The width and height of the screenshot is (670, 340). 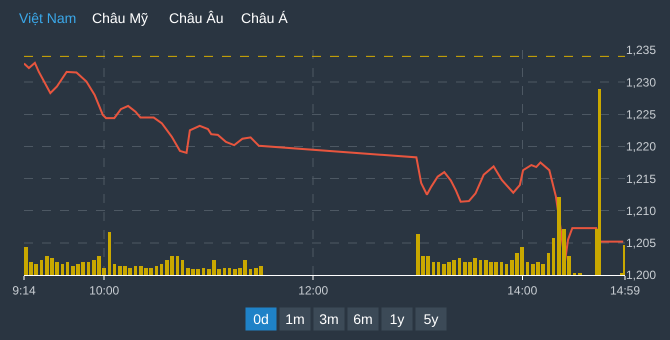 I want to click on y-tick-label: 1,225, so click(x=641, y=114).